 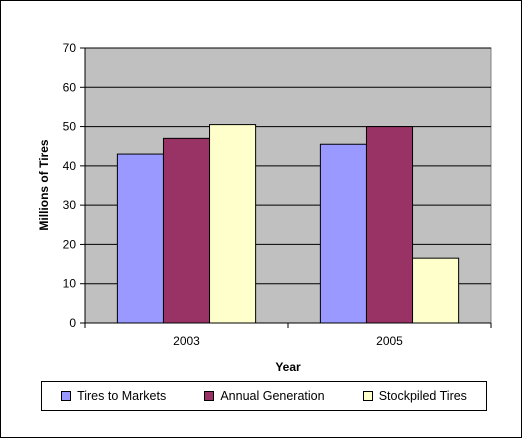 I want to click on y-tick-label: 50, so click(x=70, y=127).